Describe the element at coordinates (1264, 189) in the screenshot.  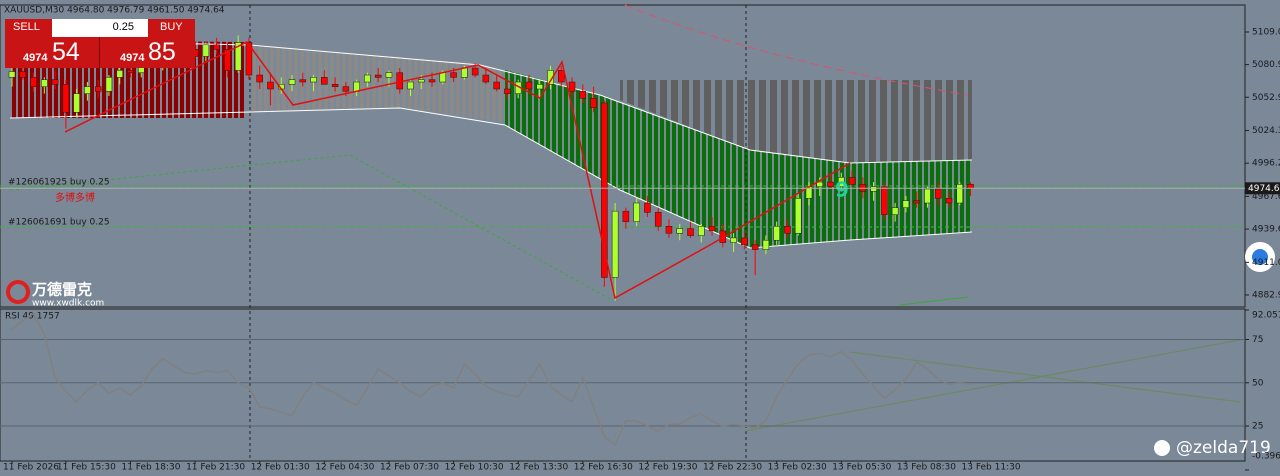
I see `current-price-label: 4974.64` at that location.